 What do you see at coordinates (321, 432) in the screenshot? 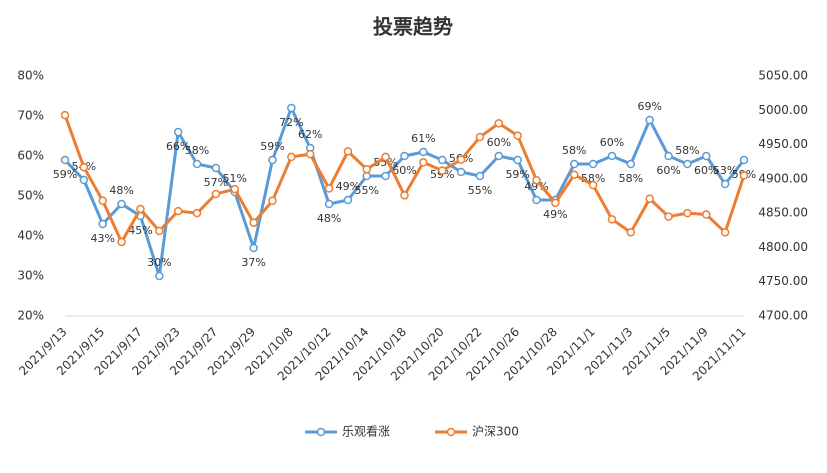
I see `legend-marker` at bounding box center [321, 432].